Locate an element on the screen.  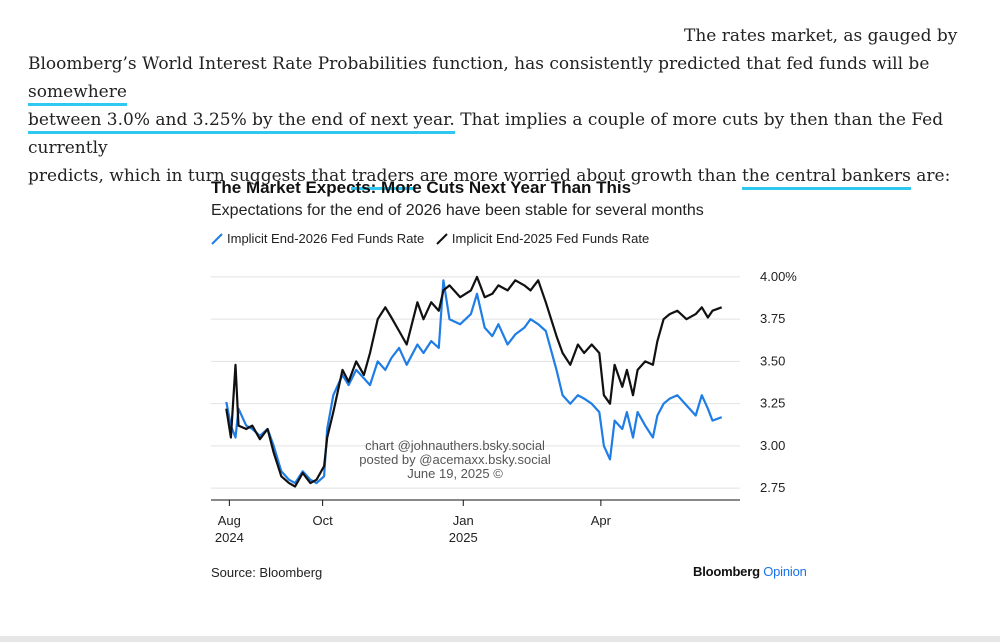
y-tick-label-4: 3.00 is located at coordinates (772, 445).